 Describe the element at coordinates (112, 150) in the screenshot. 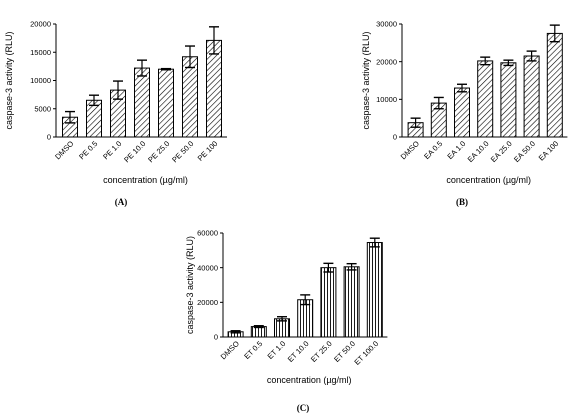

I see `x-tick-label: PE 1.0` at that location.